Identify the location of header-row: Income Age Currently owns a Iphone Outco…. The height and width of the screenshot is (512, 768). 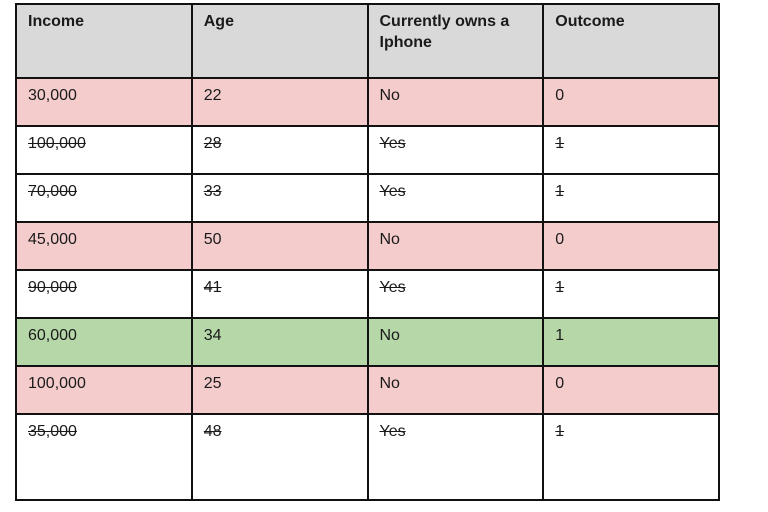
(367, 41).